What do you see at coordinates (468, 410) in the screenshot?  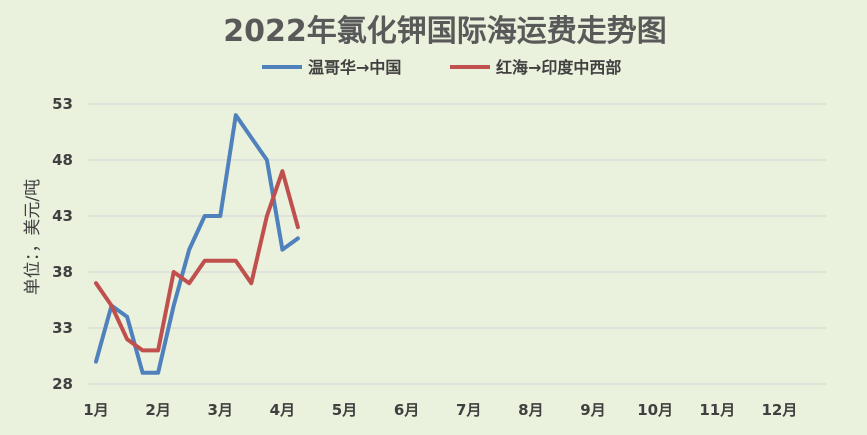 I see `x-tick-label: 7月` at bounding box center [468, 410].